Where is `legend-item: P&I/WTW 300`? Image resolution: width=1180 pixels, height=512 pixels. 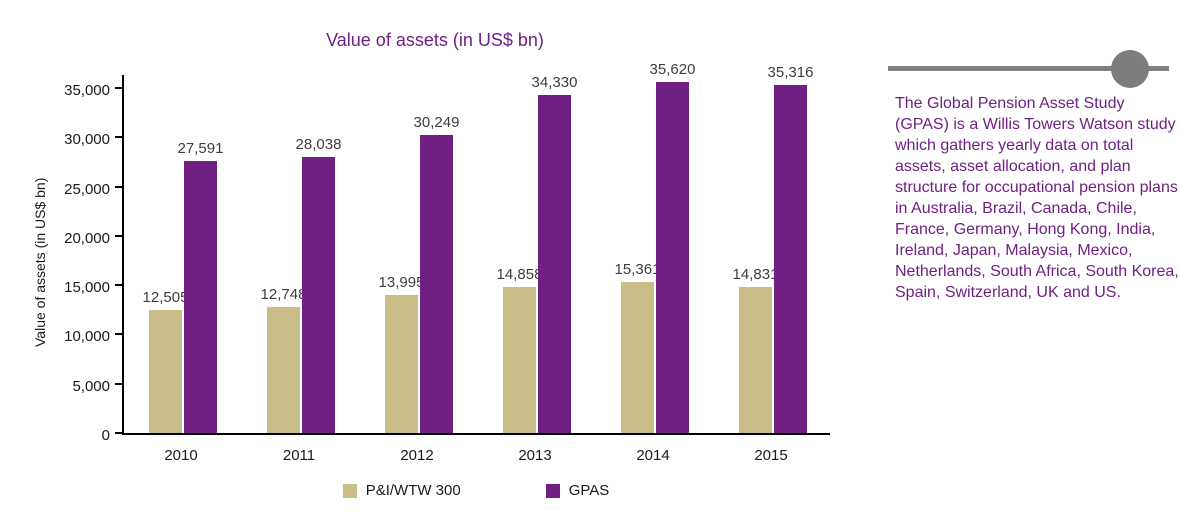 legend-item: P&I/WTW 300 is located at coordinates (401, 490).